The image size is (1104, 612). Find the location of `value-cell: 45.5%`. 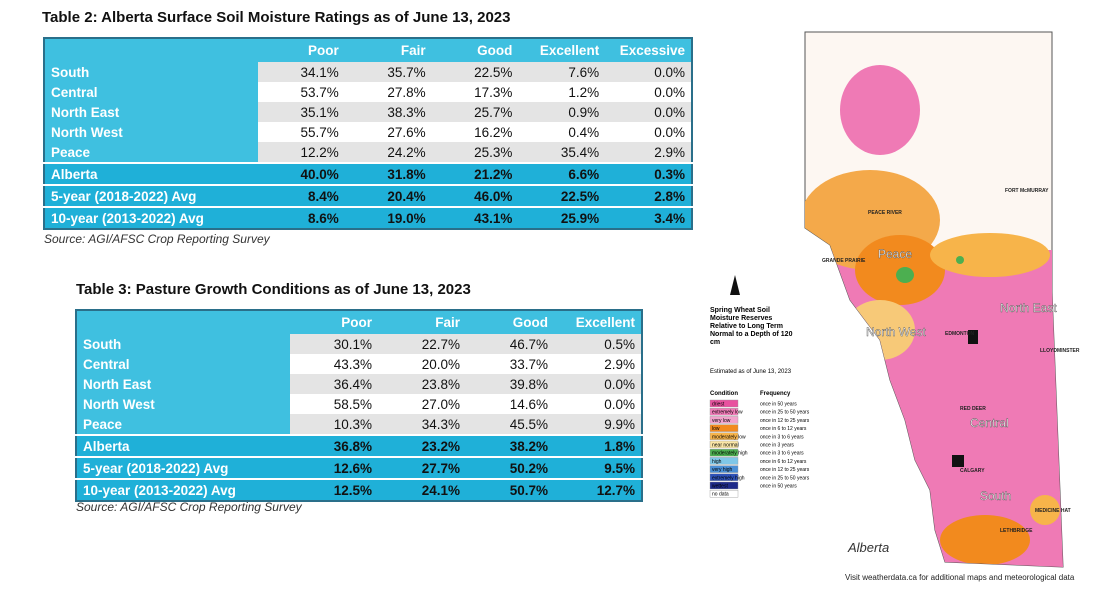

value-cell: 45.5% is located at coordinates (510, 424).